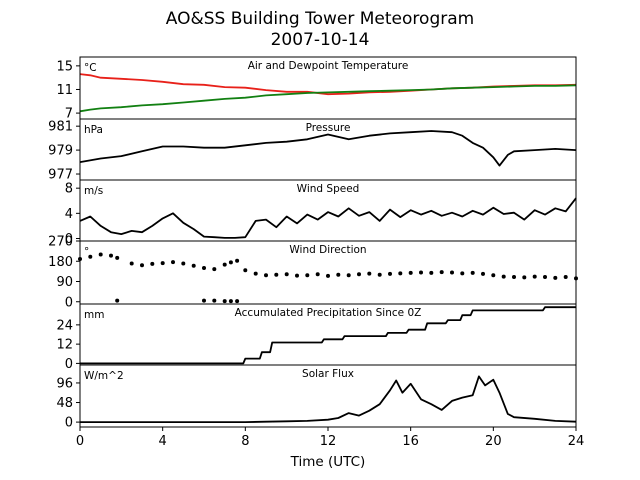 Image resolution: width=640 pixels, height=480 pixels. Describe the element at coordinates (86, 252) in the screenshot. I see `panel-unit-label: °` at that location.